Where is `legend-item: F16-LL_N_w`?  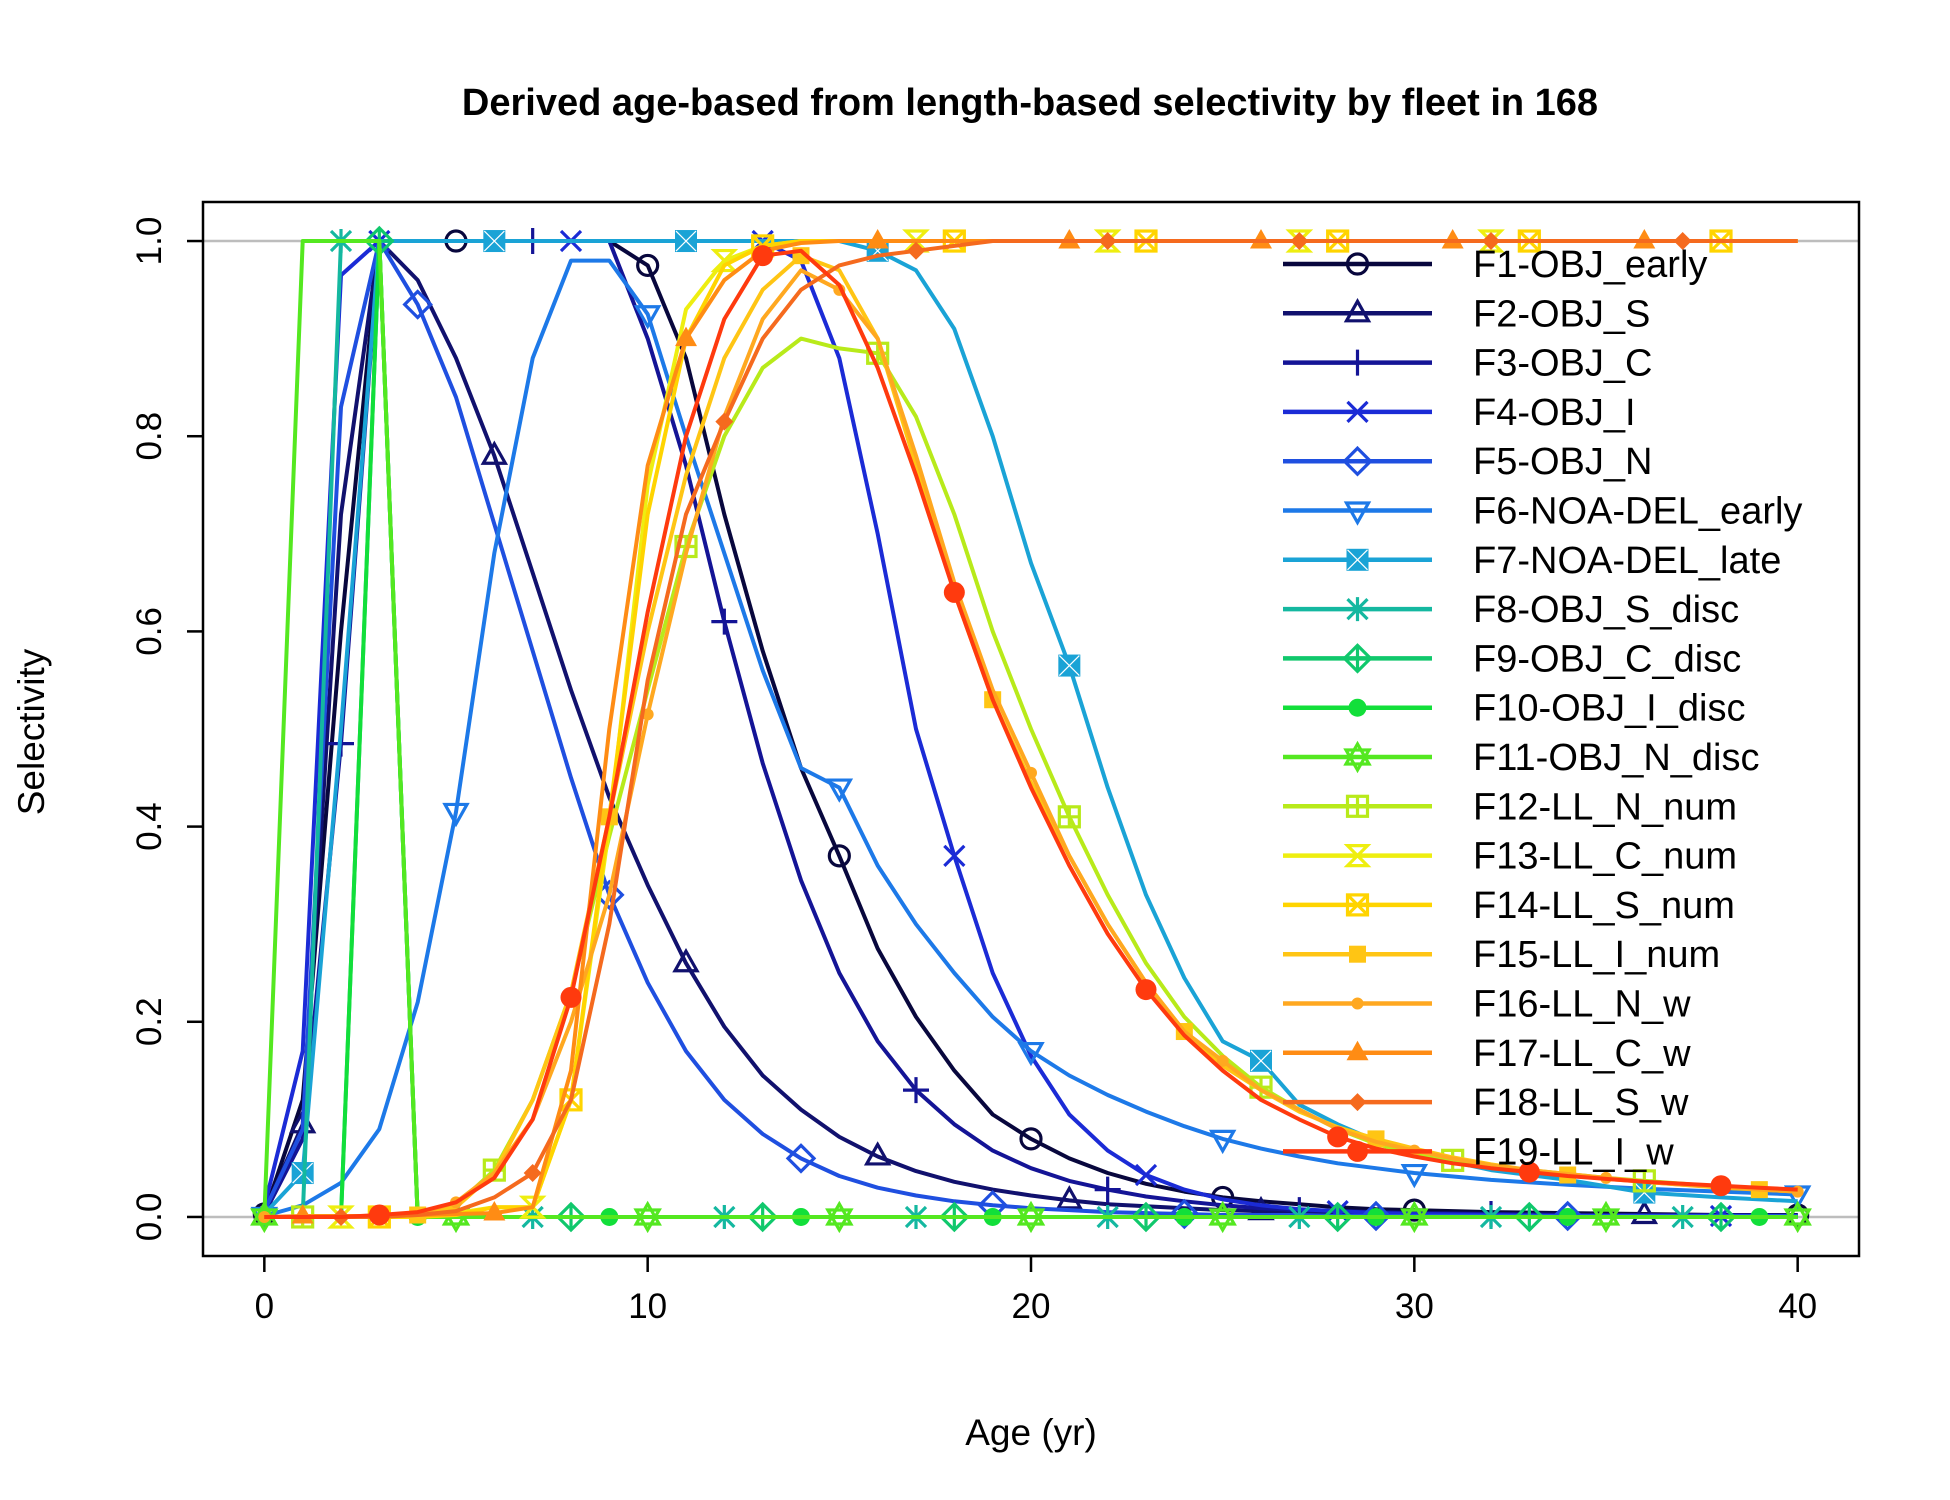 legend-item: F16-LL_N_w is located at coordinates (1487, 1005).